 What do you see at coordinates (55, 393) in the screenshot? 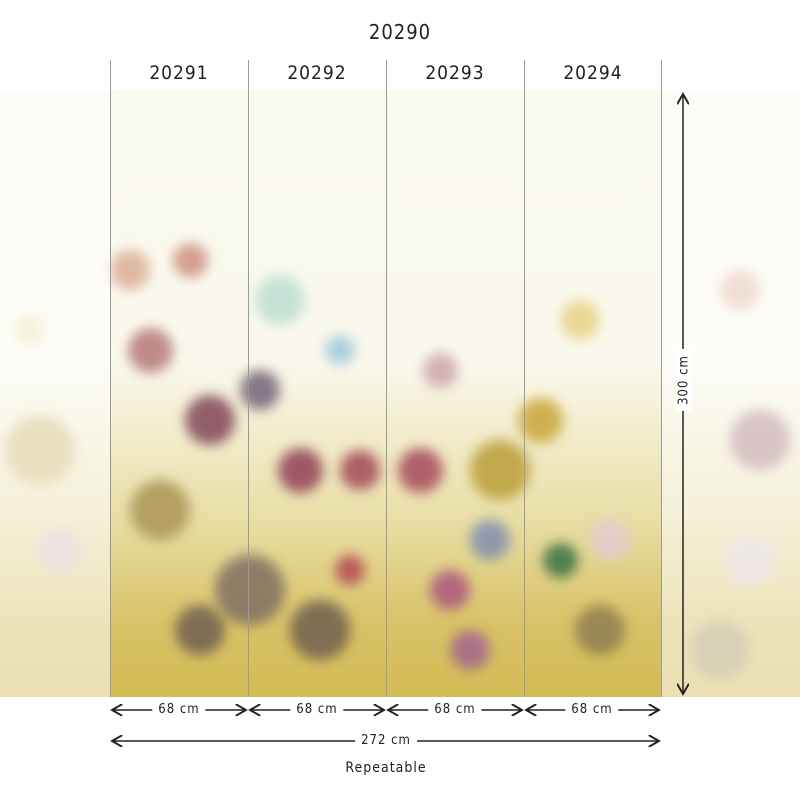
I see `left-repeat-fade` at bounding box center [55, 393].